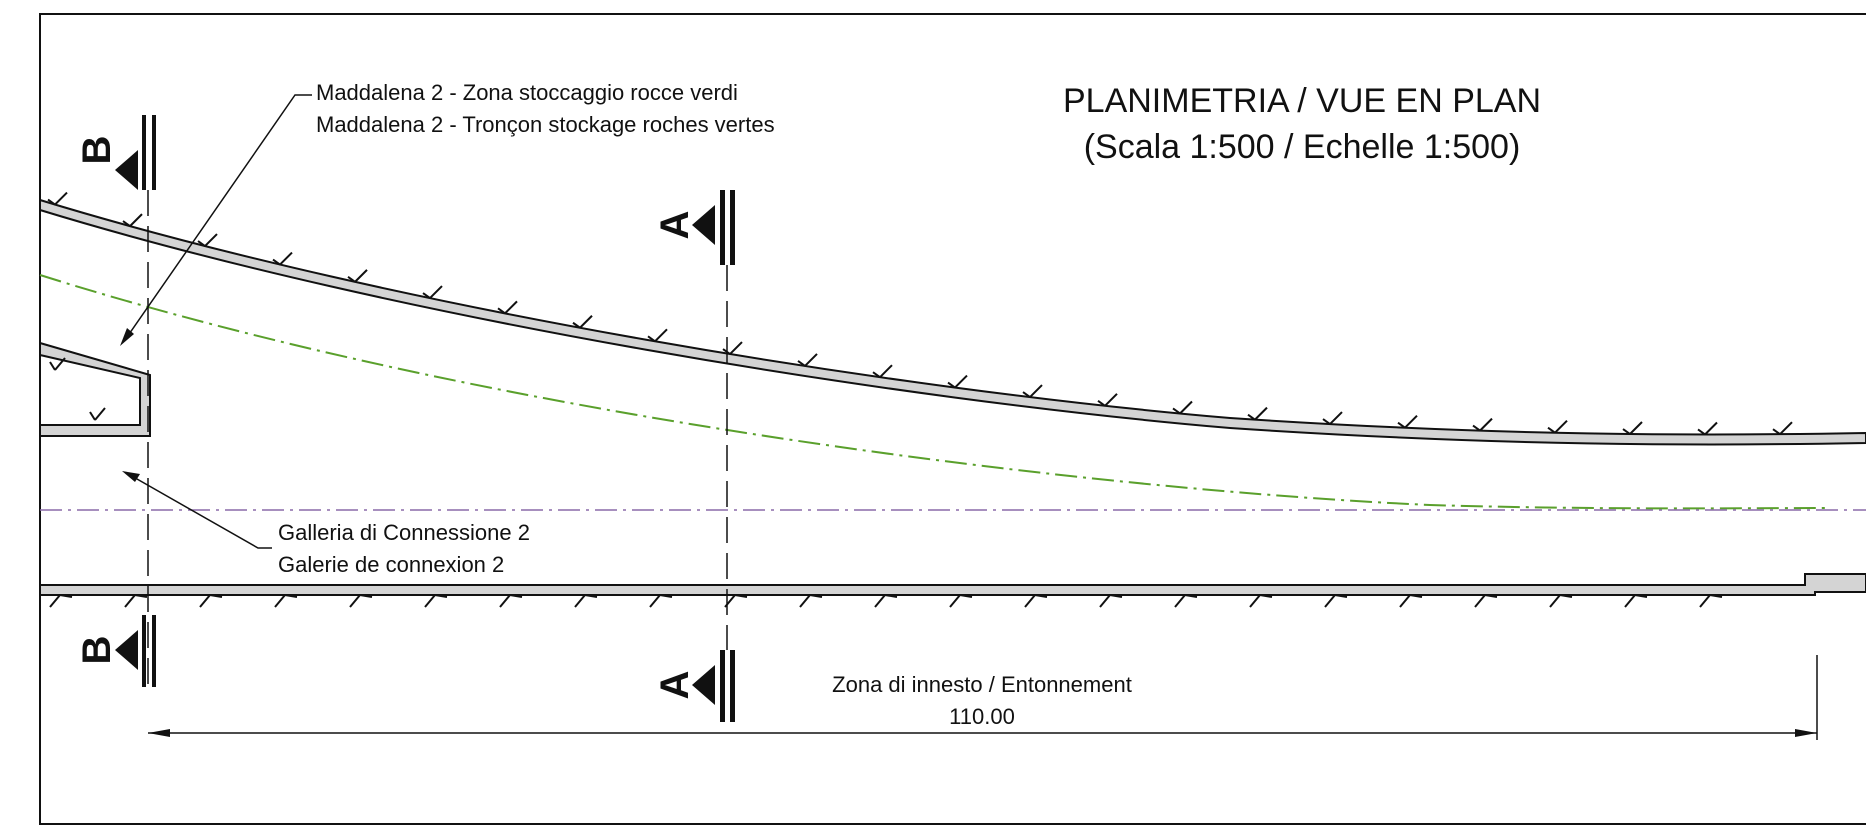  What do you see at coordinates (127, 337) in the screenshot?
I see `storage-leader-arrow` at bounding box center [127, 337].